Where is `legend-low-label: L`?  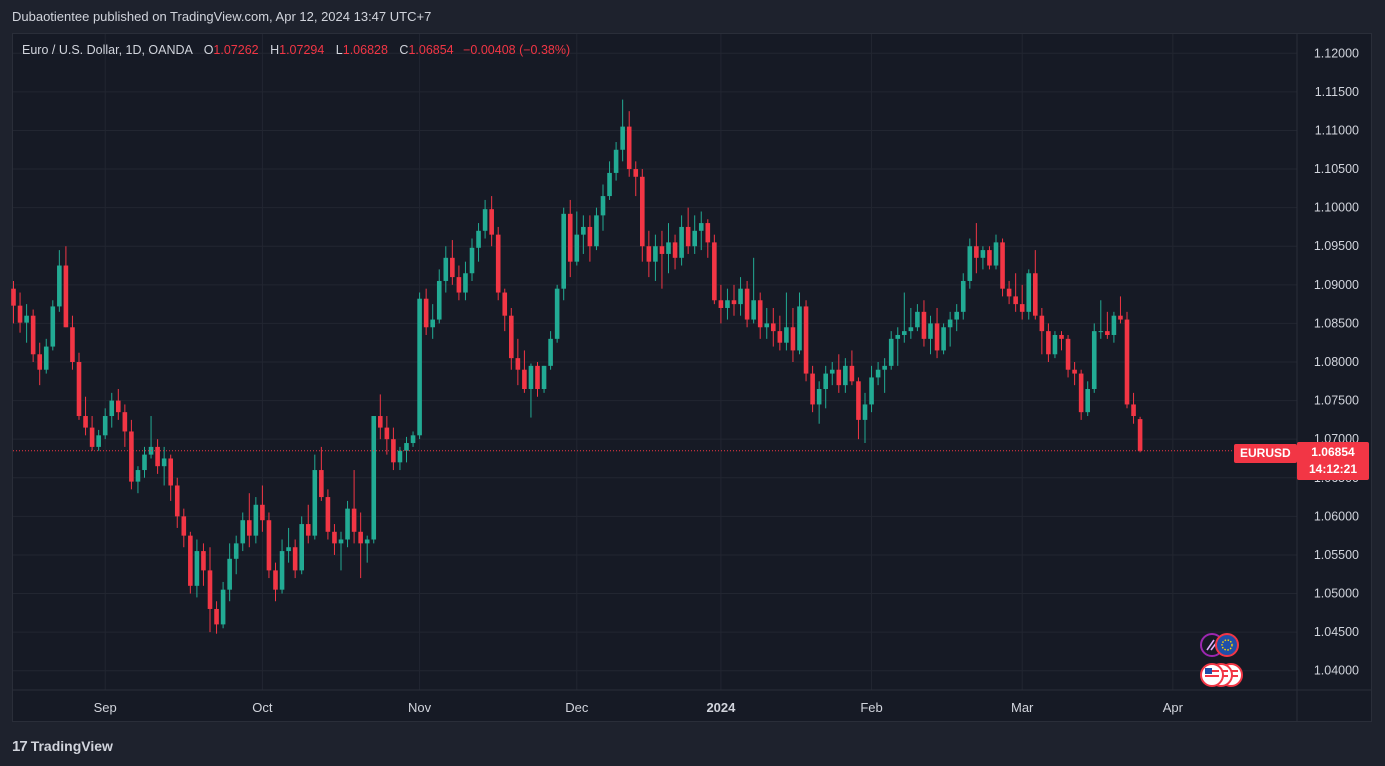 legend-low-label: L is located at coordinates (339, 50).